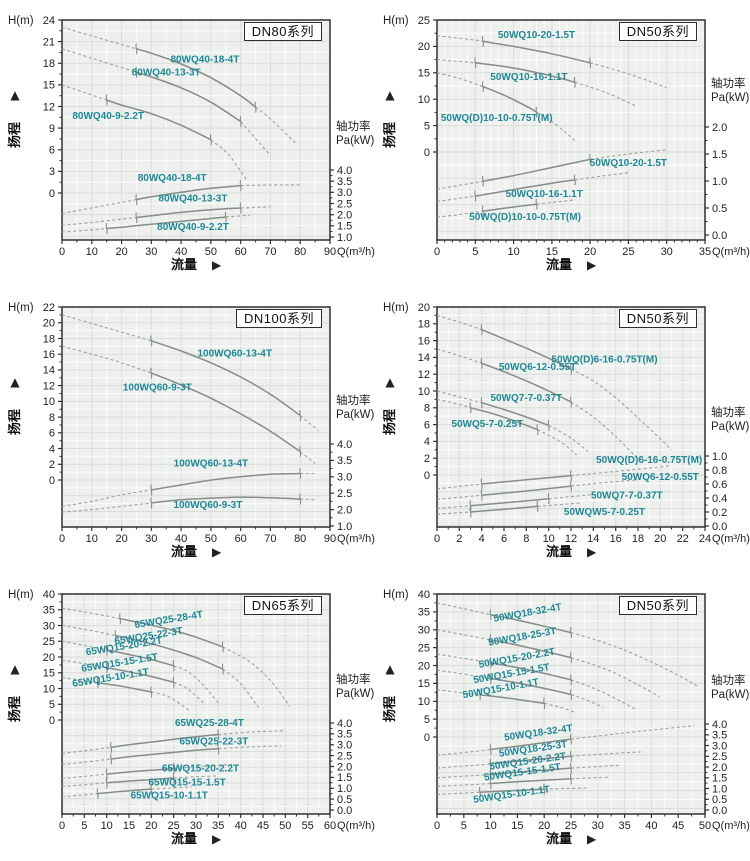 The width and height of the screenshot is (750, 861). I want to click on svg-text: 扬程, so click(14, 709).